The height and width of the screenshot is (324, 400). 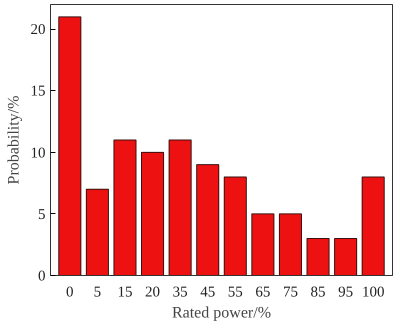 I want to click on y-tick-label: 20, so click(x=38, y=30).